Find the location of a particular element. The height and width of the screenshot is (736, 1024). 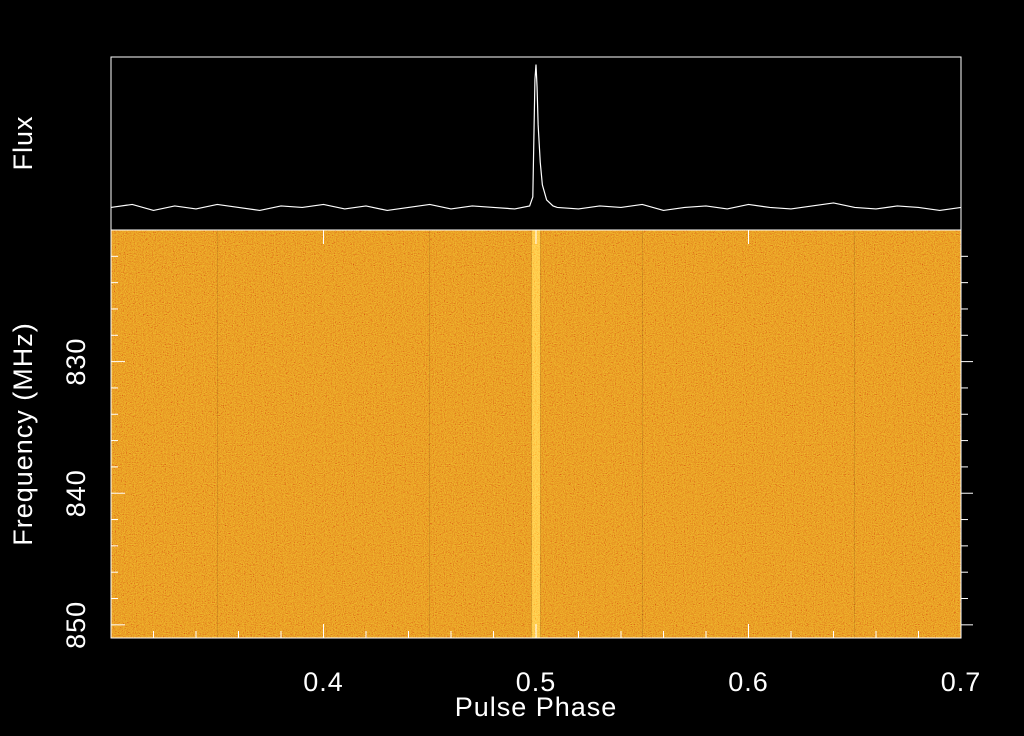

x-axis-label: Pulse Phase is located at coordinates (536, 707).